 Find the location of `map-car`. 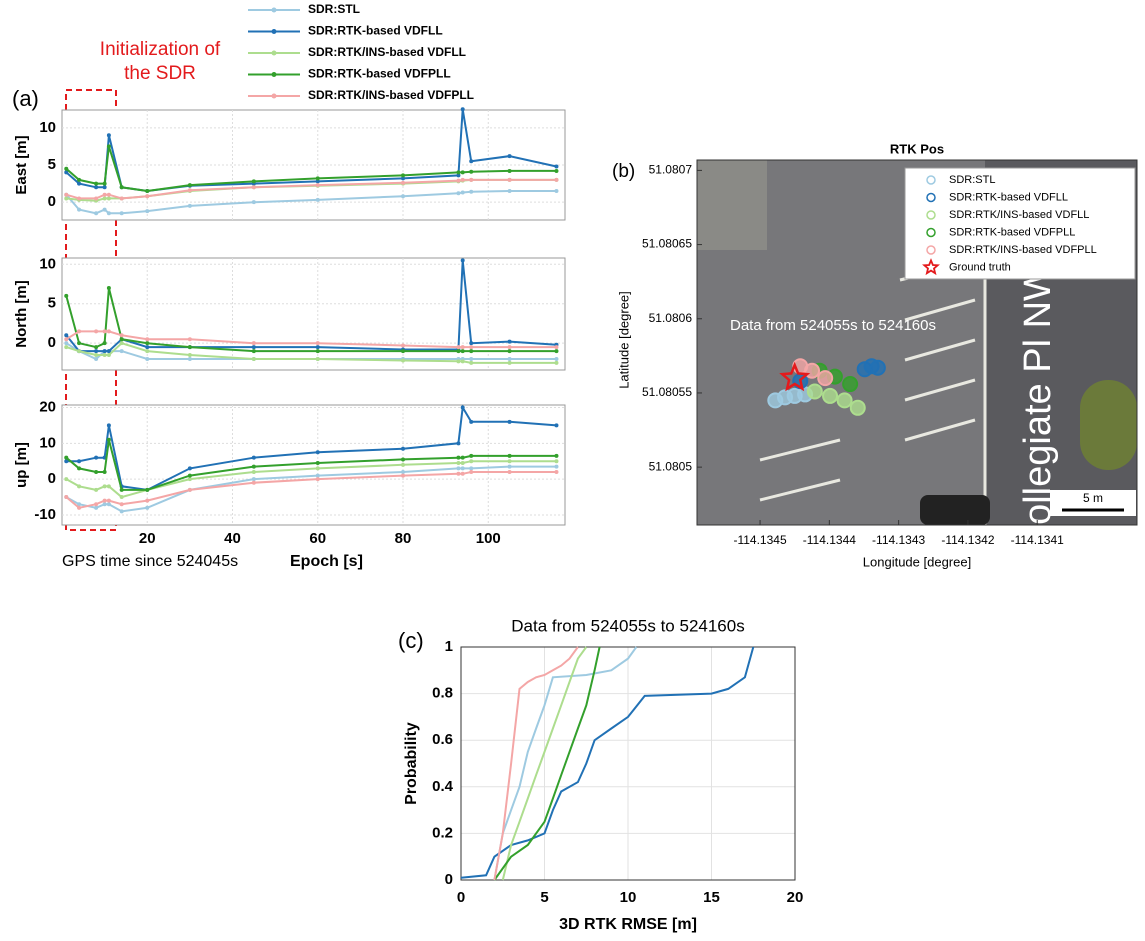

map-car is located at coordinates (955, 510).